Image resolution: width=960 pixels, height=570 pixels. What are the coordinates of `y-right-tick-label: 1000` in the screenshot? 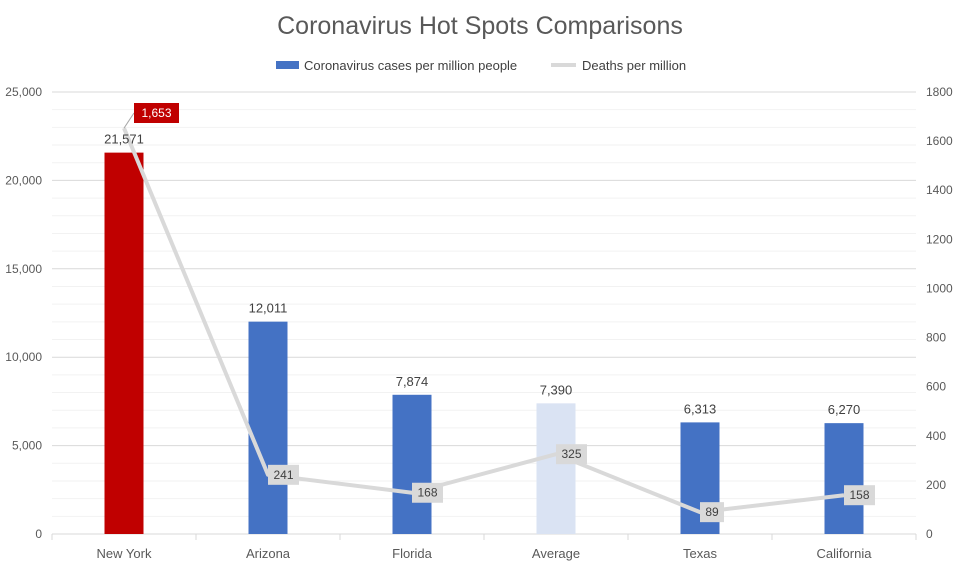 It's located at (939, 288).